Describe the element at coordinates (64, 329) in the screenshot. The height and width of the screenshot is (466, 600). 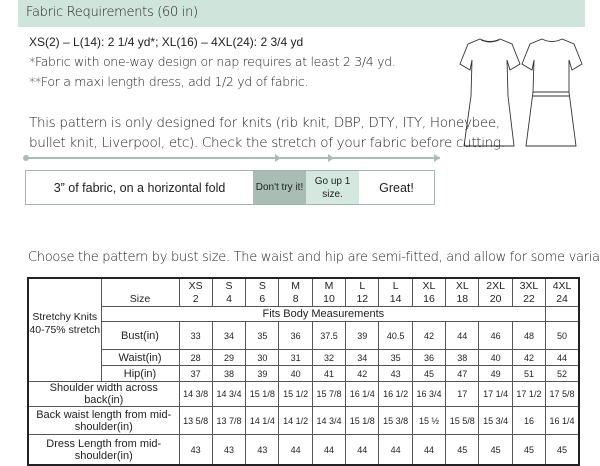
I see `fabric-group-label: Stretchy Knits 40-75% stretch` at that location.